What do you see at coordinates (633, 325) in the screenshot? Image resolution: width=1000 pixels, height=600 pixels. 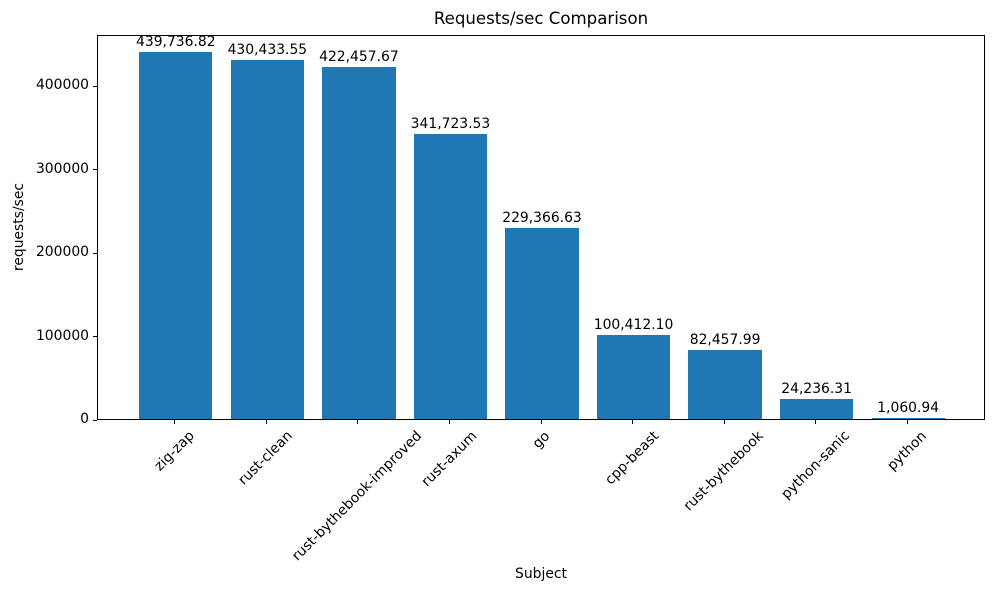 I see `bar-value-label: 100,412.10` at bounding box center [633, 325].